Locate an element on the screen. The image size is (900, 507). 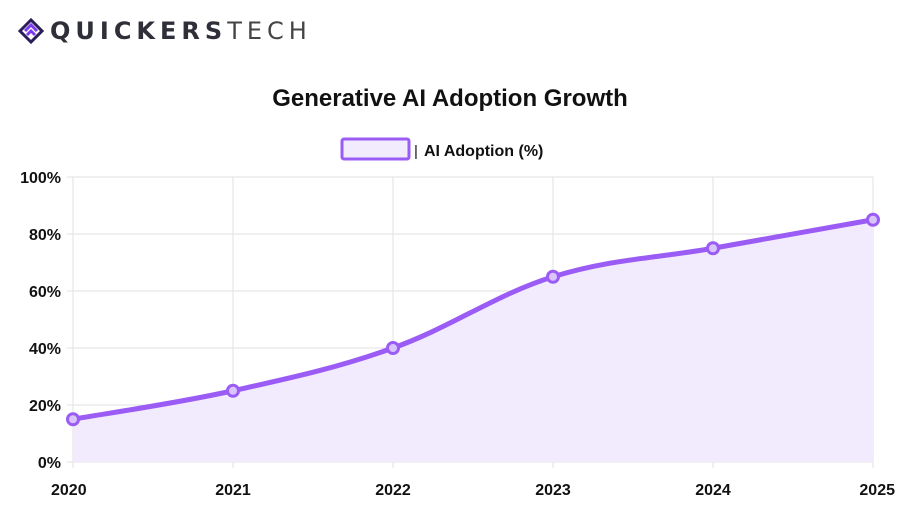
brand-logo: QUICKERSTECH is located at coordinates (165, 31).